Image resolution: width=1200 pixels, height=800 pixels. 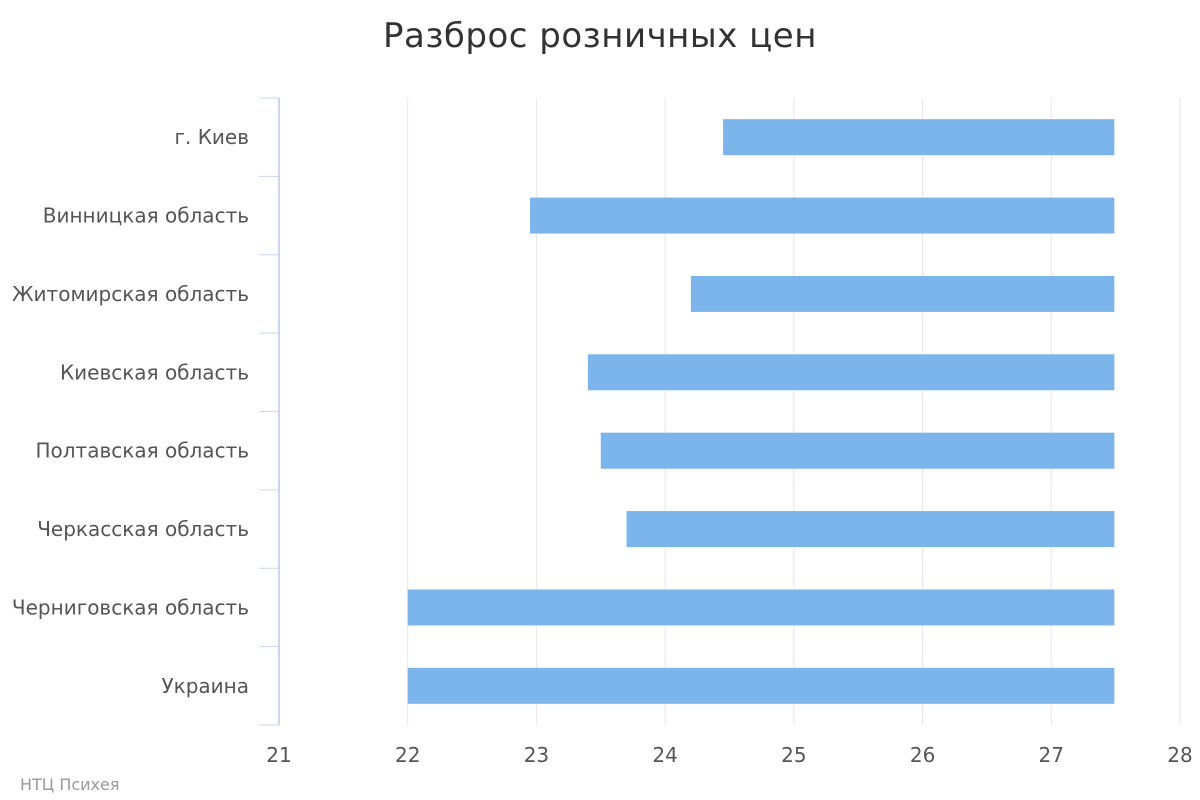 What do you see at coordinates (69, 784) in the screenshot?
I see `credit-text: НТЦ Психея` at bounding box center [69, 784].